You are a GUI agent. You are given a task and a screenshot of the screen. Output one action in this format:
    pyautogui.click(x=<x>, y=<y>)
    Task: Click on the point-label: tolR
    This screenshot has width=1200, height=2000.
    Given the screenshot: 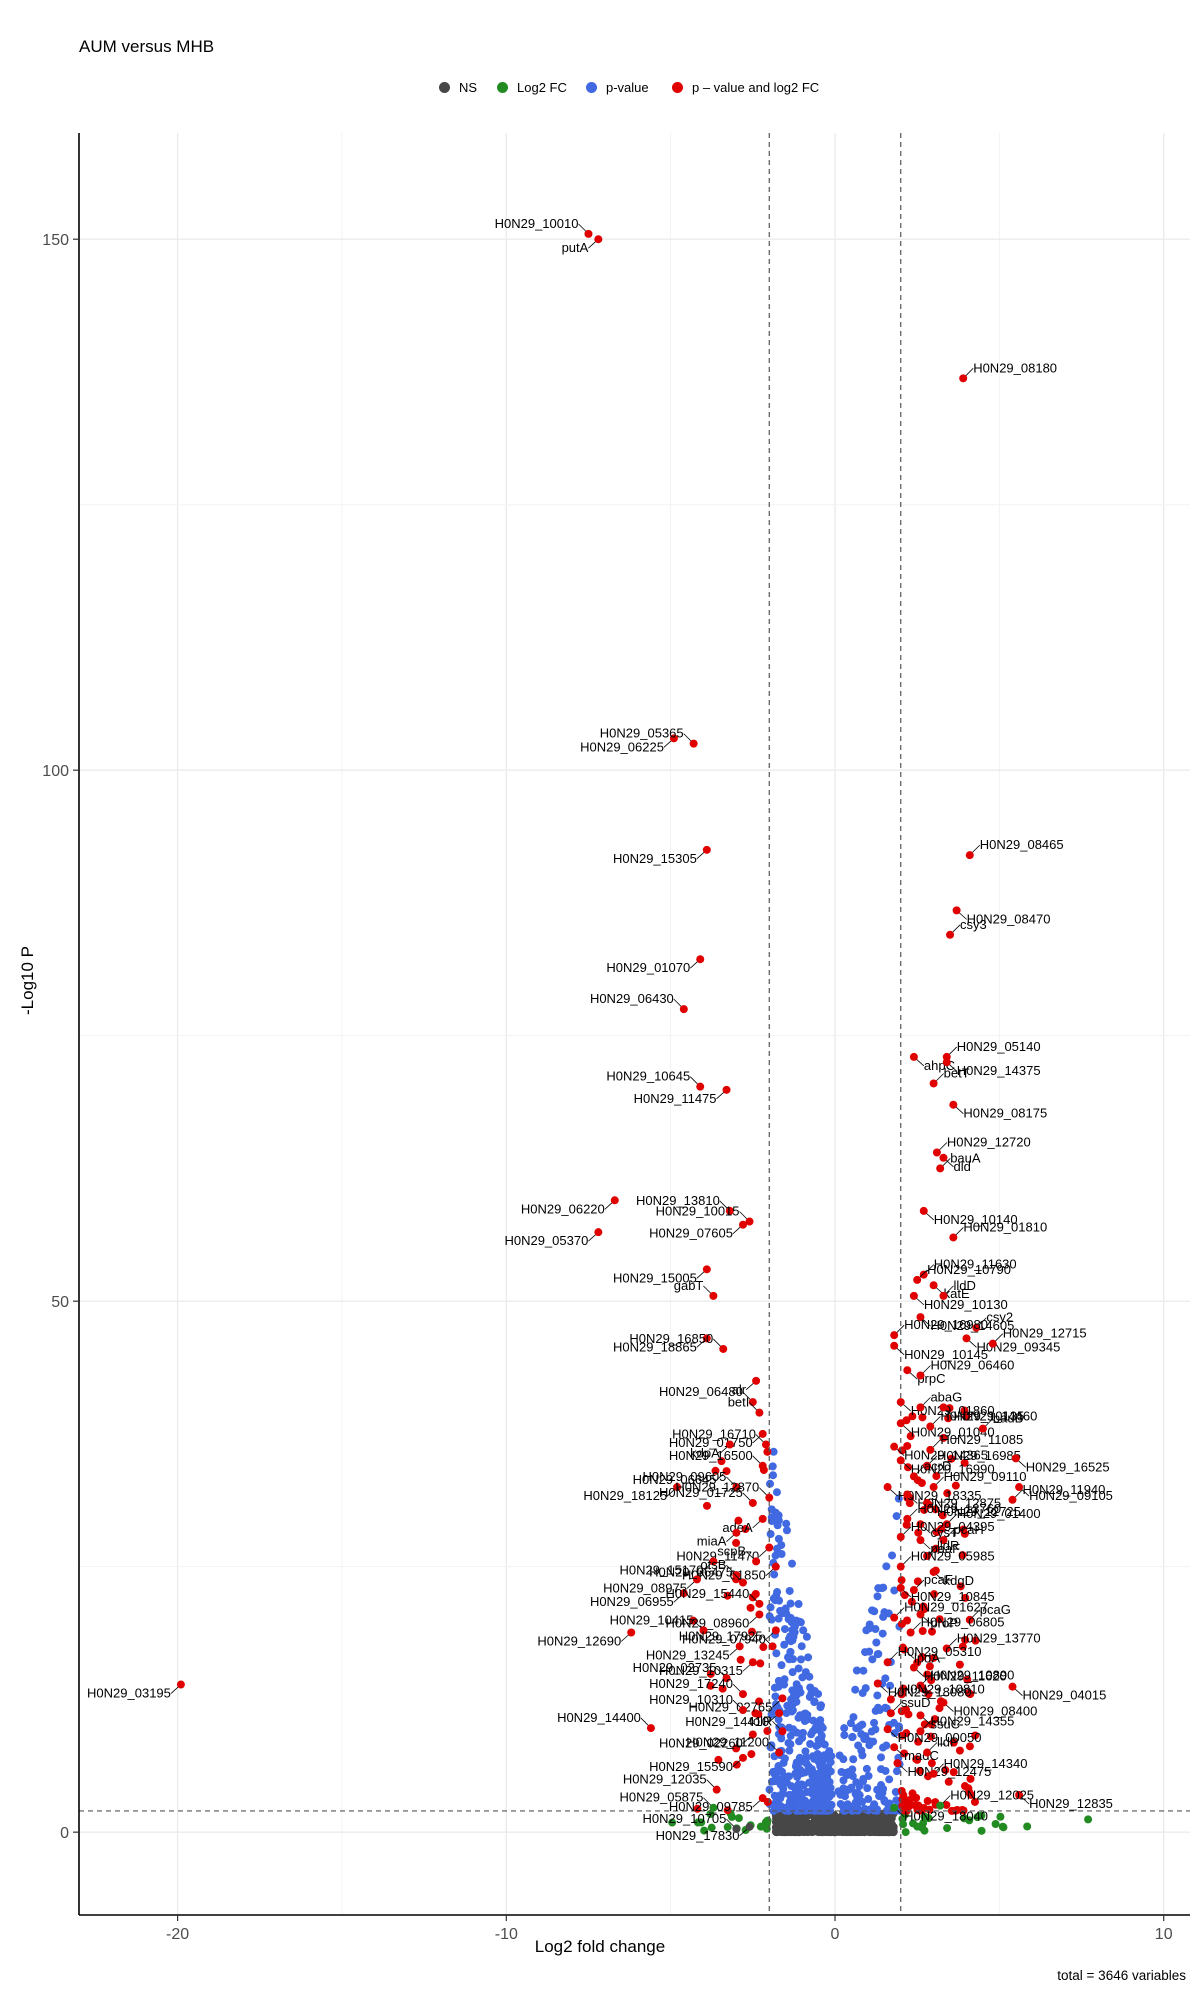 What is the action you would take?
    pyautogui.click(x=760, y=1720)
    